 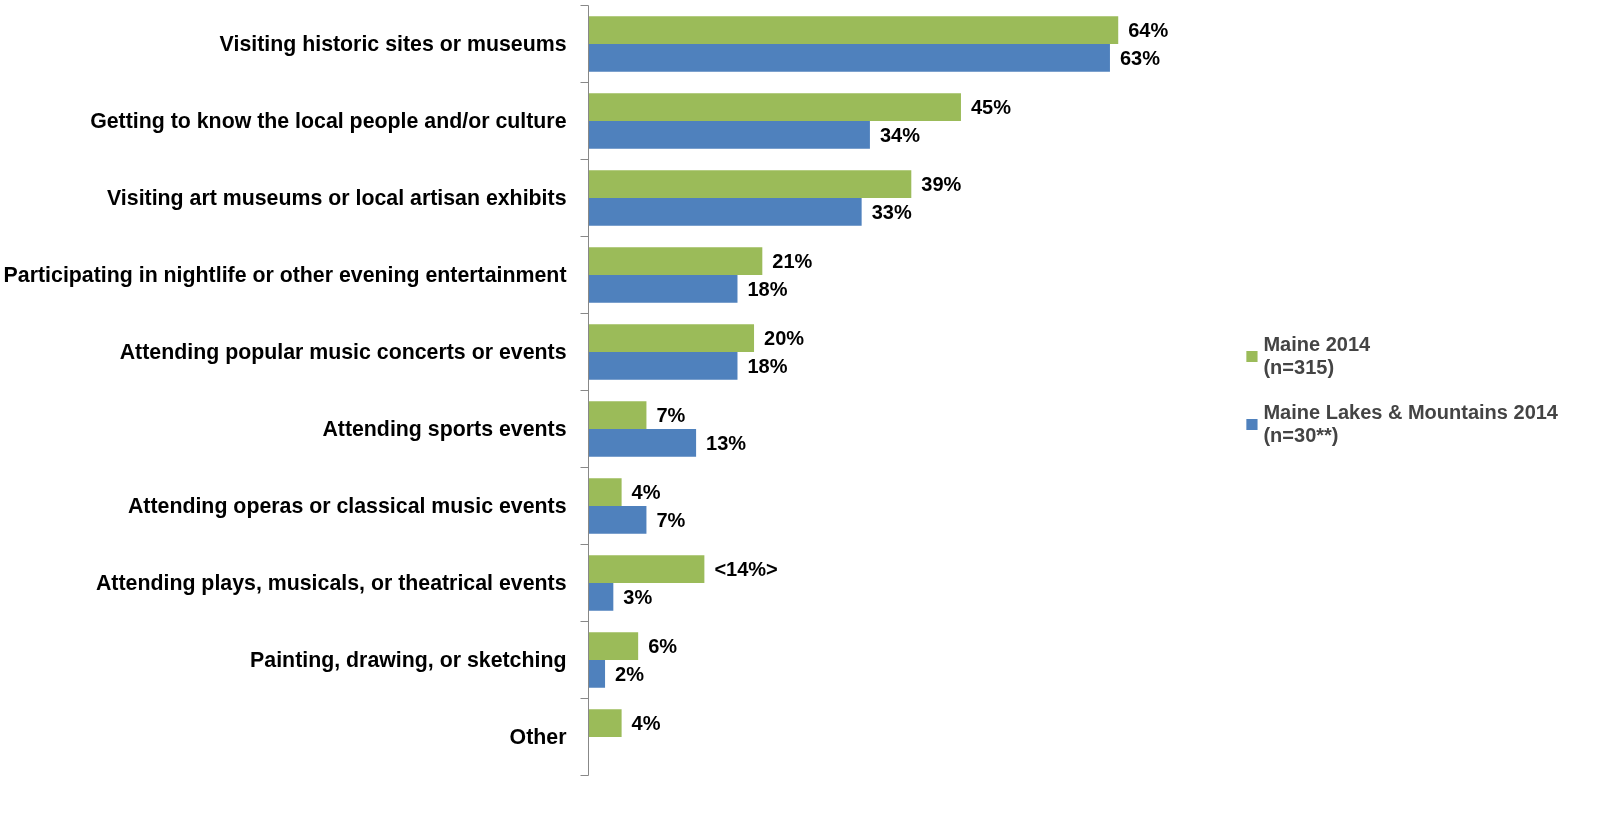 What do you see at coordinates (900, 134) in the screenshot?
I see `data-label: 34%` at bounding box center [900, 134].